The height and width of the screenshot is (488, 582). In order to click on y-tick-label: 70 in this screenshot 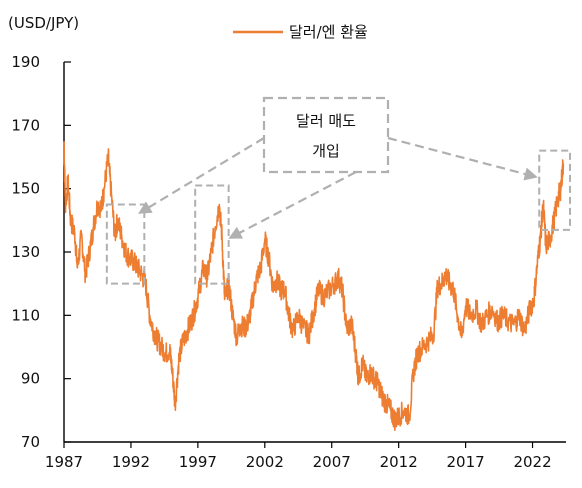, I will do `click(30, 442)`.